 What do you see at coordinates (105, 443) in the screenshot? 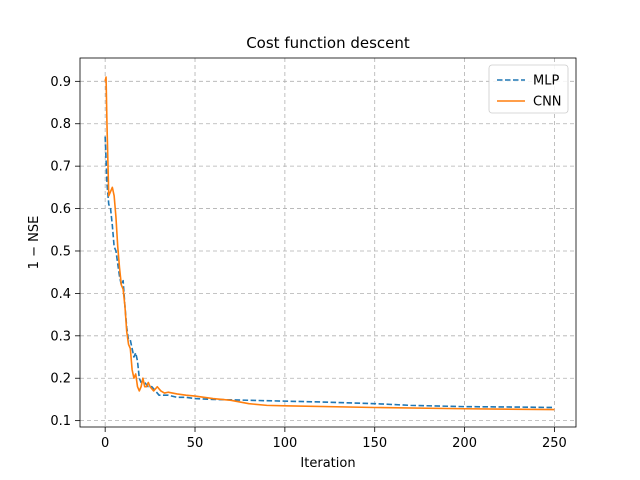
I see `x-tick-label: 0` at bounding box center [105, 443].